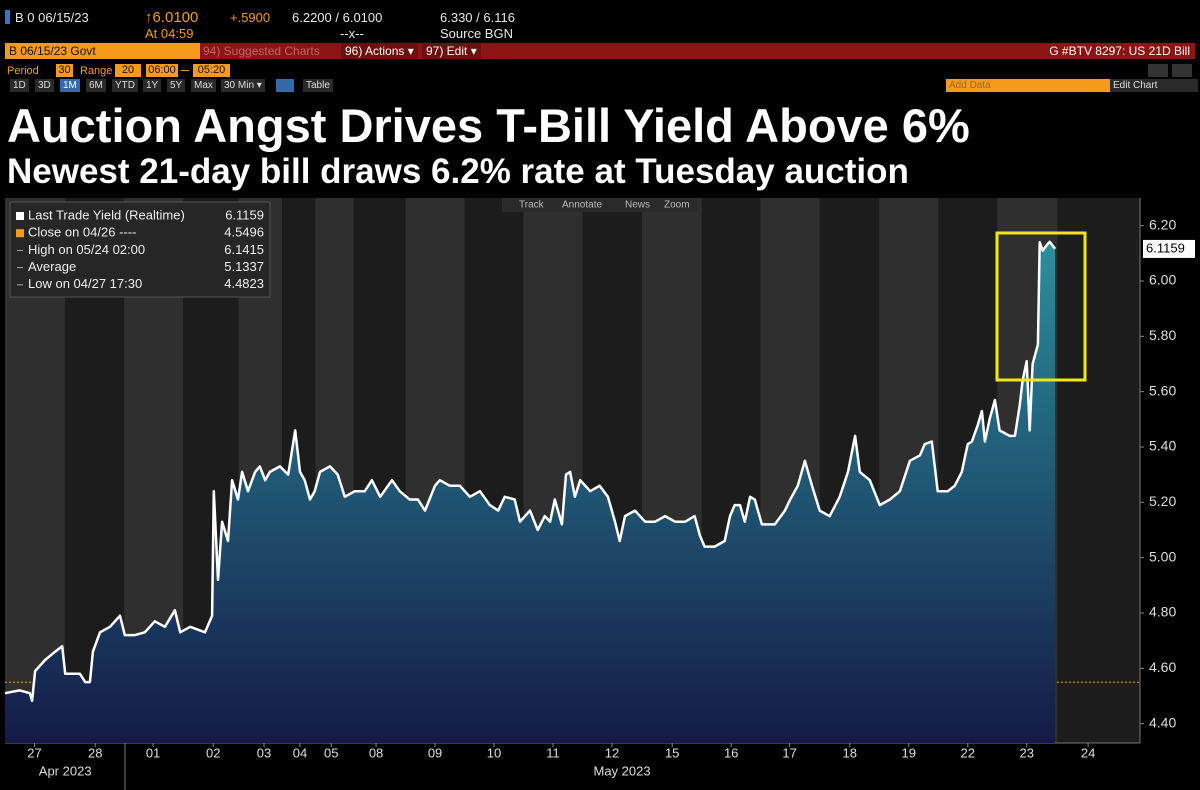 The height and width of the screenshot is (790, 1200). Describe the element at coordinates (244, 232) in the screenshot. I see `legend-value: 4.5496` at that location.